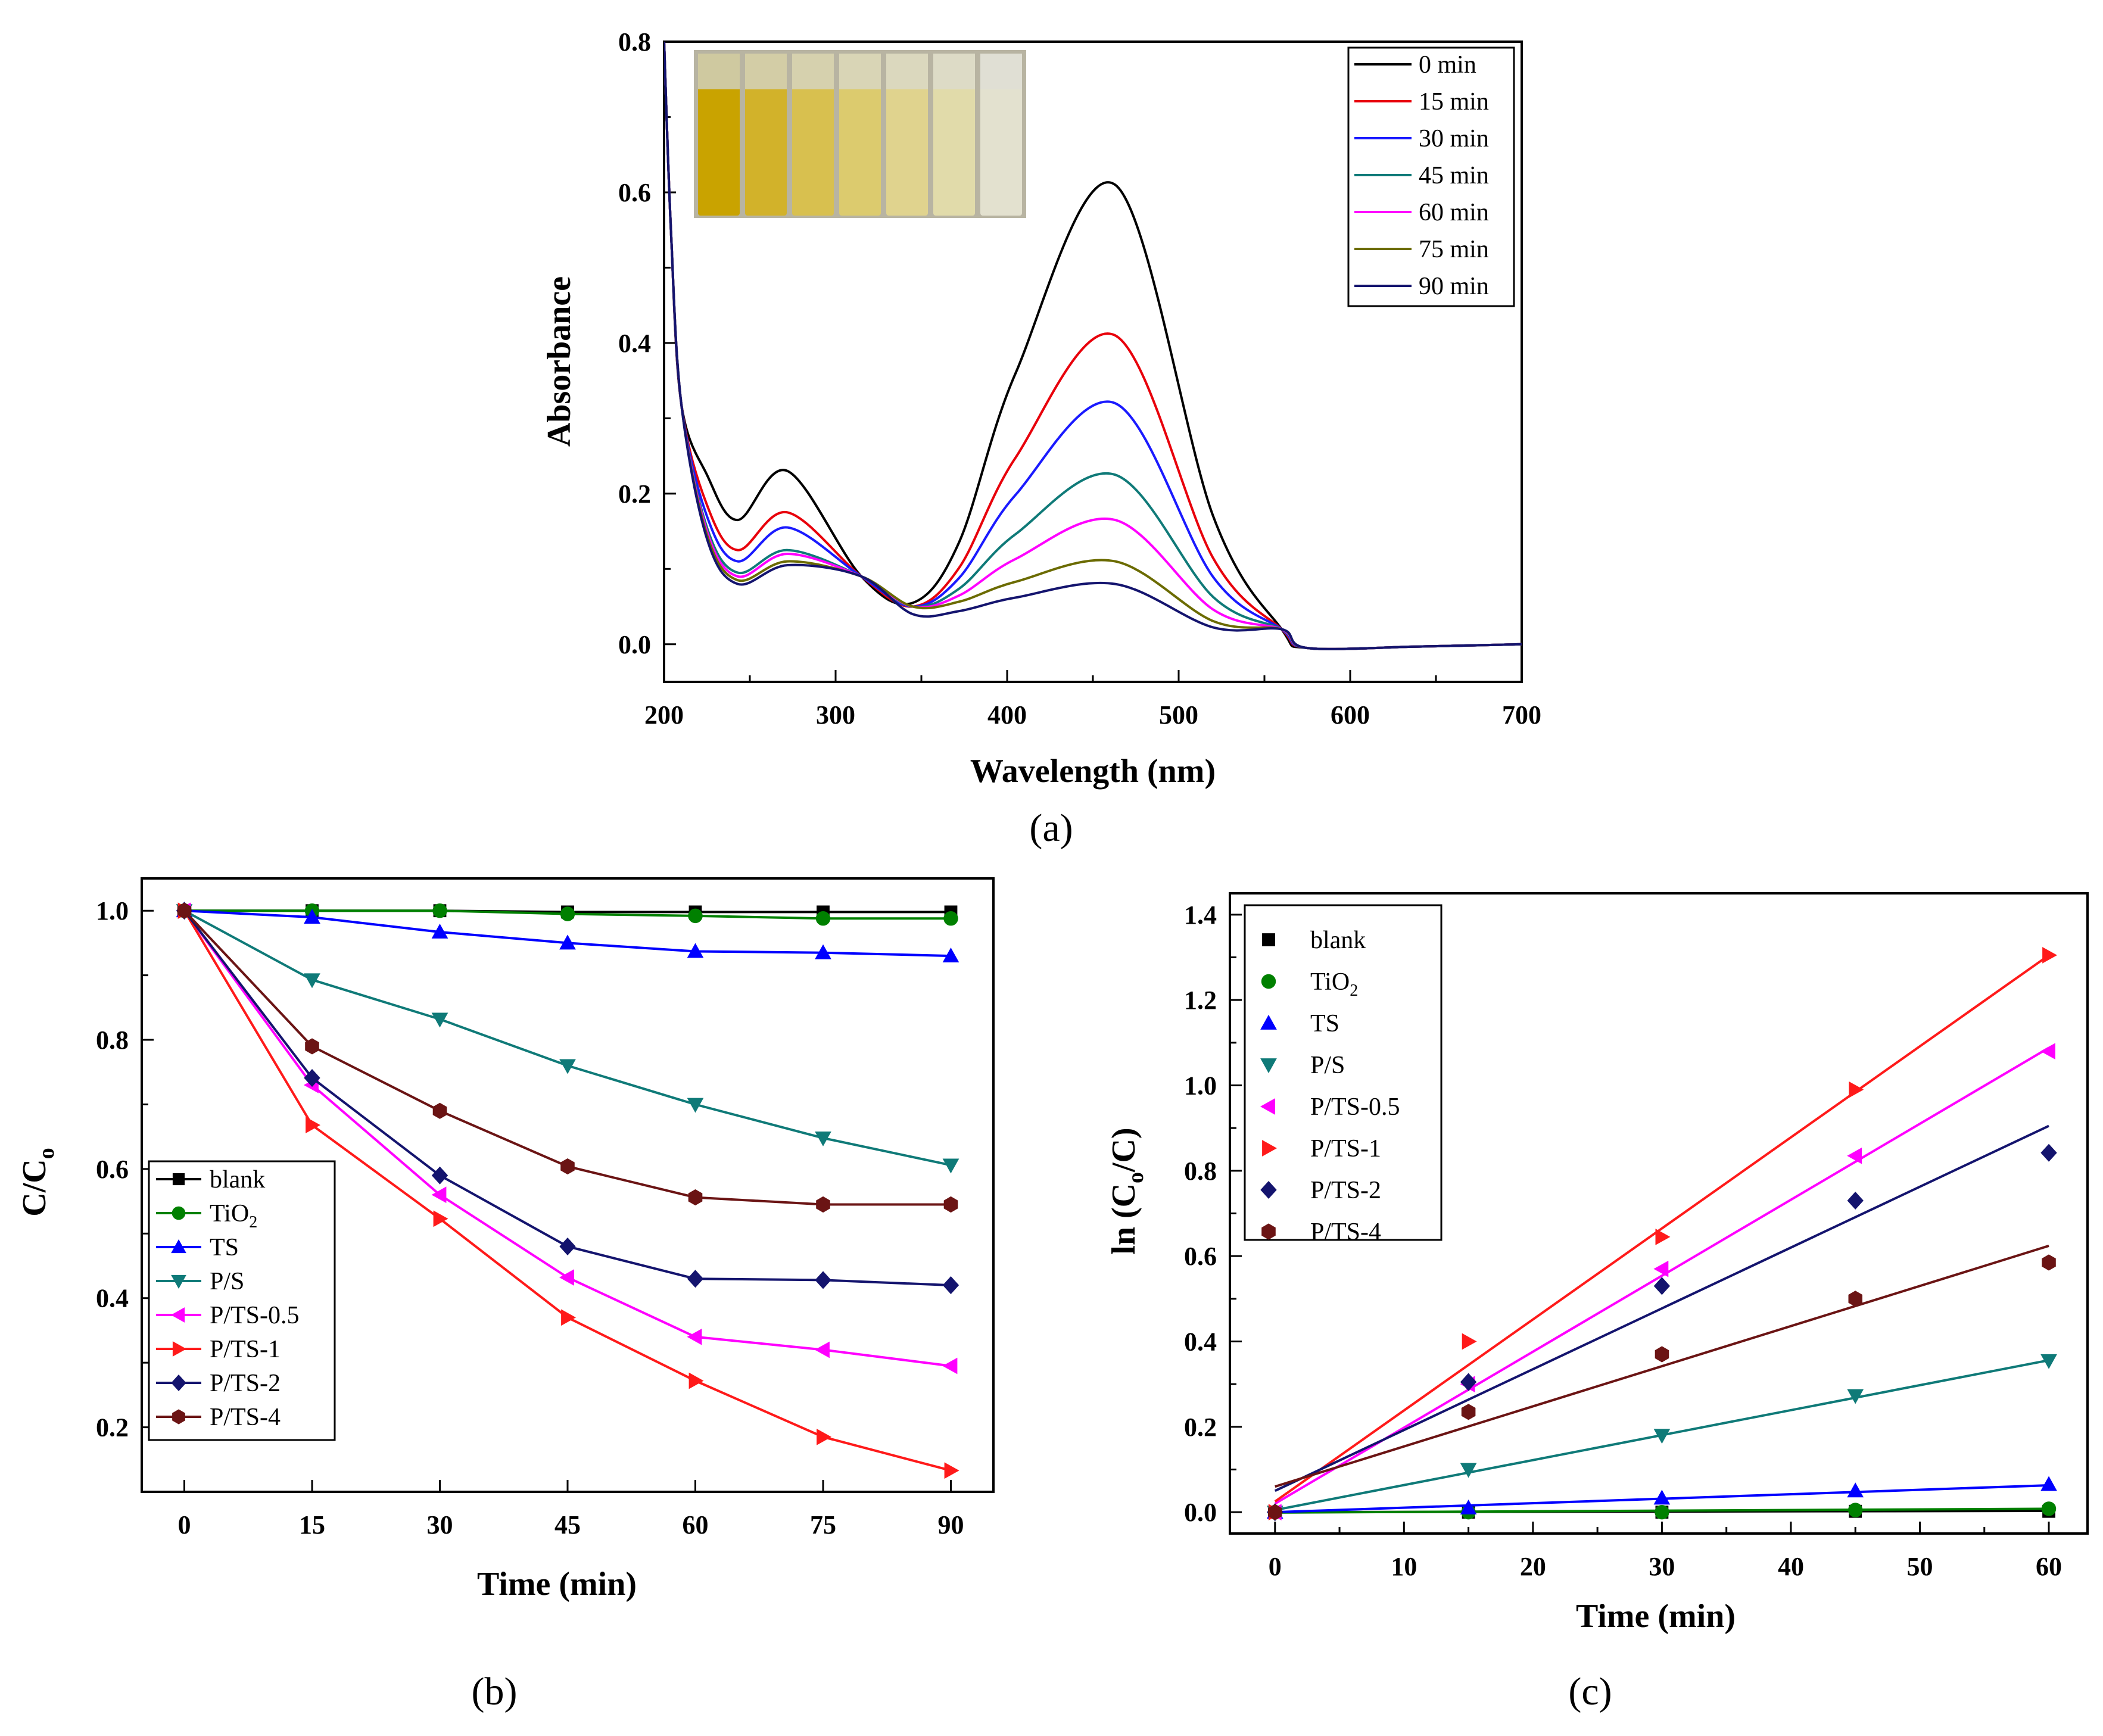 This screenshot has height=1736, width=2103. What do you see at coordinates (1051, 828) in the screenshot?
I see `panel-label-a: (a)` at bounding box center [1051, 828].